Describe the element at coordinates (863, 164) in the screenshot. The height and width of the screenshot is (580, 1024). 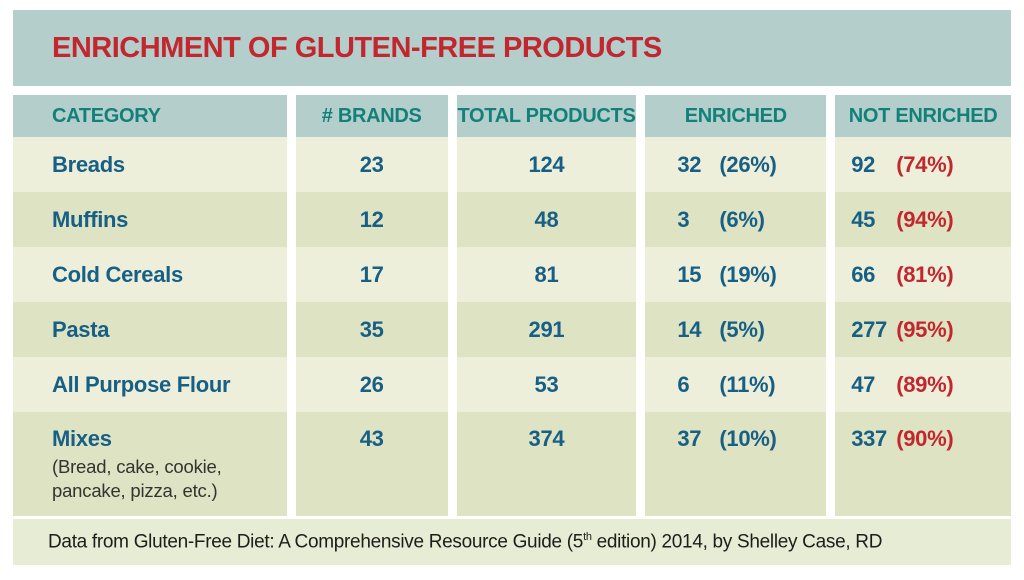
I see `not-enriched-count: 92` at that location.